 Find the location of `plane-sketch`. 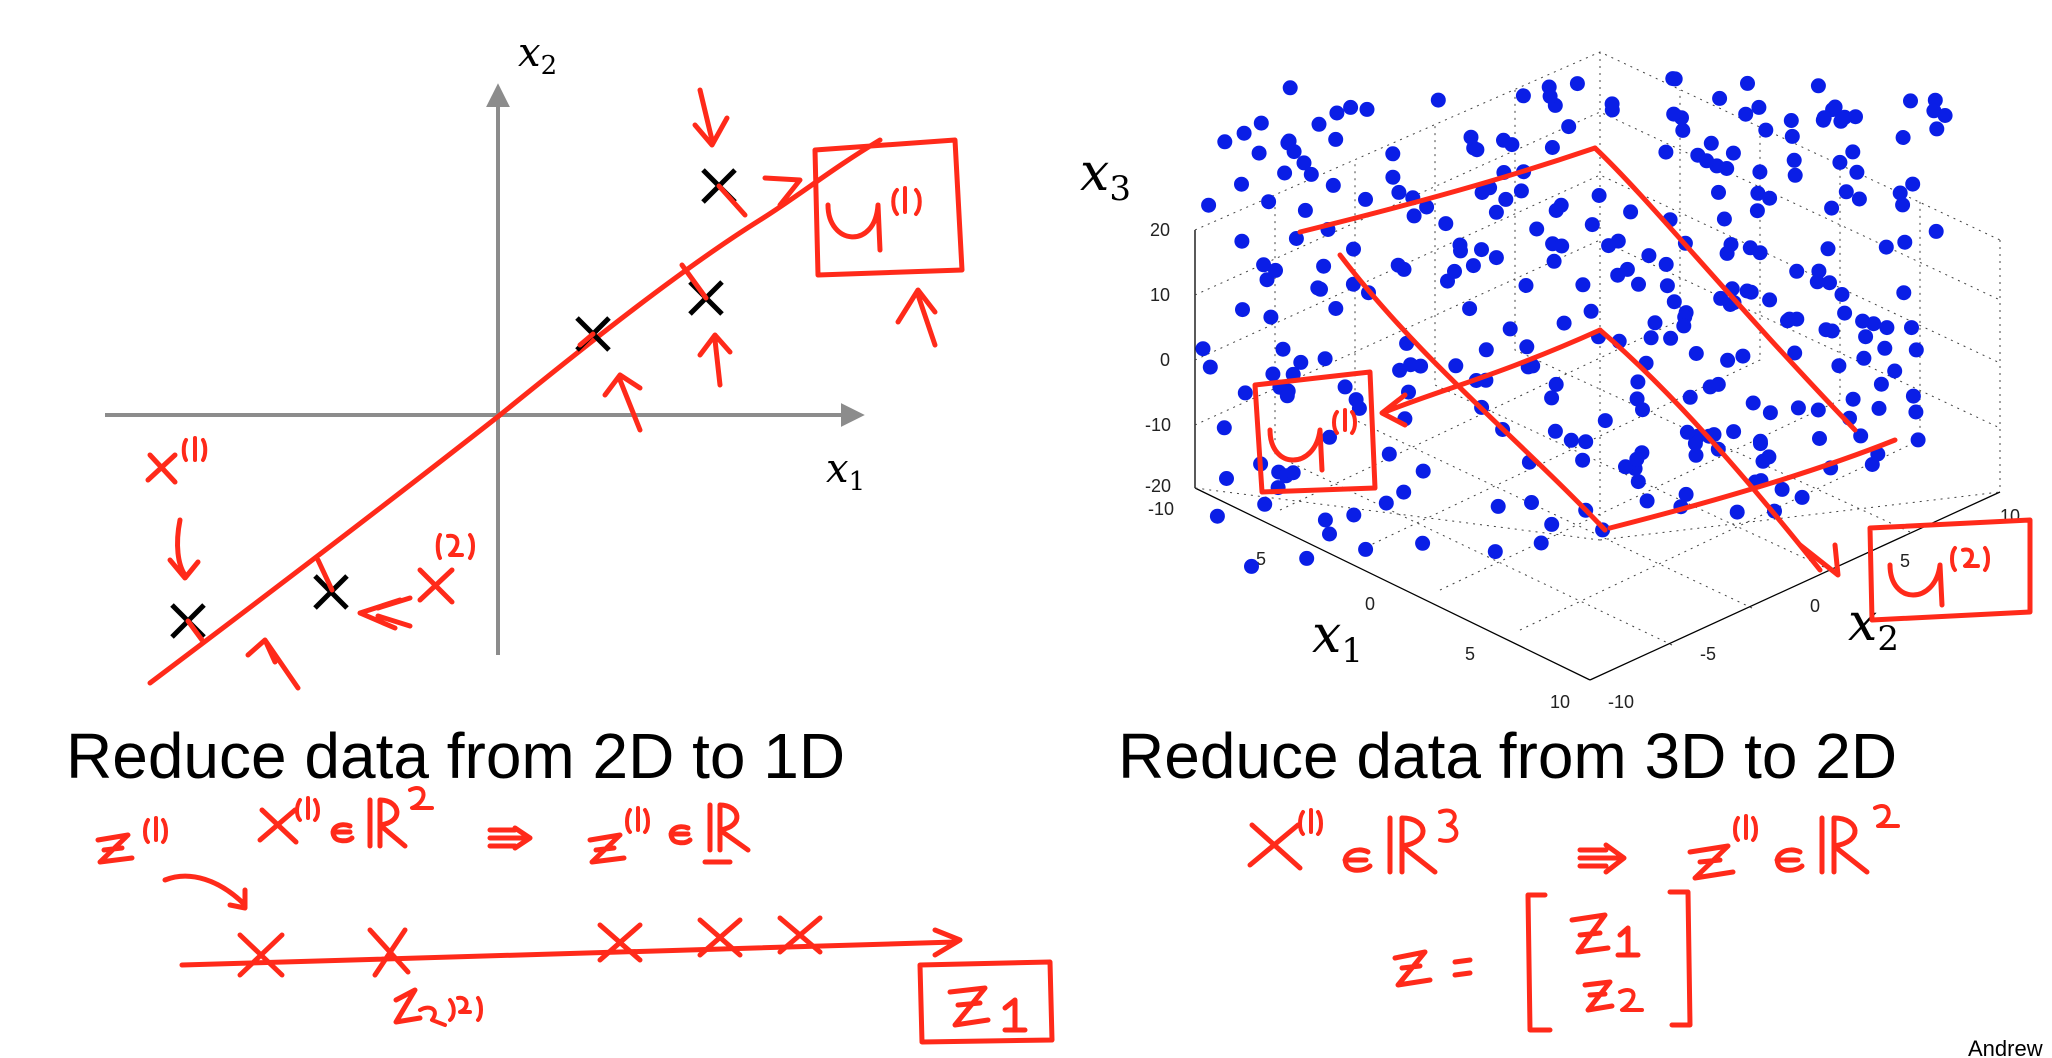

plane-sketch is located at coordinates (1597, 361).